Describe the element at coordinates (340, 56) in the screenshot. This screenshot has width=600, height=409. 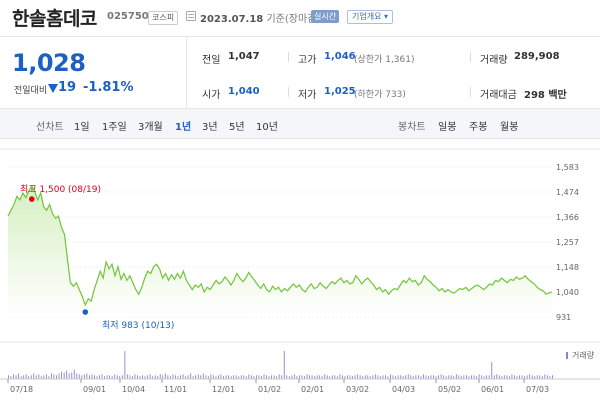
I see `high-value: 1,046` at that location.